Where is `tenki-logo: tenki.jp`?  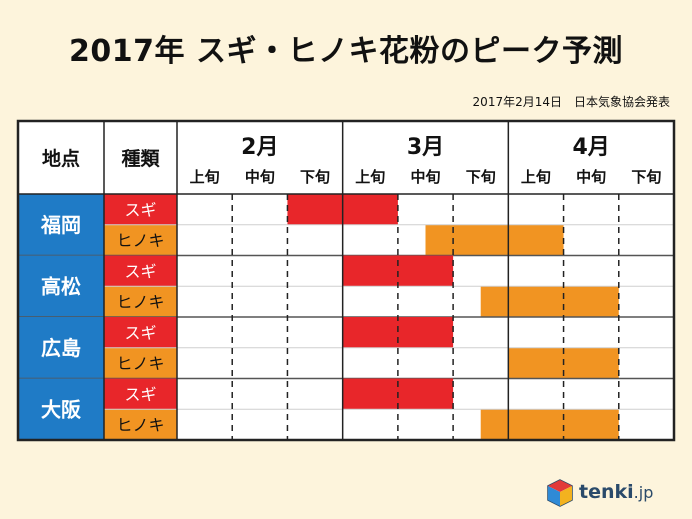
tenki-logo: tenki.jp is located at coordinates (610, 493).